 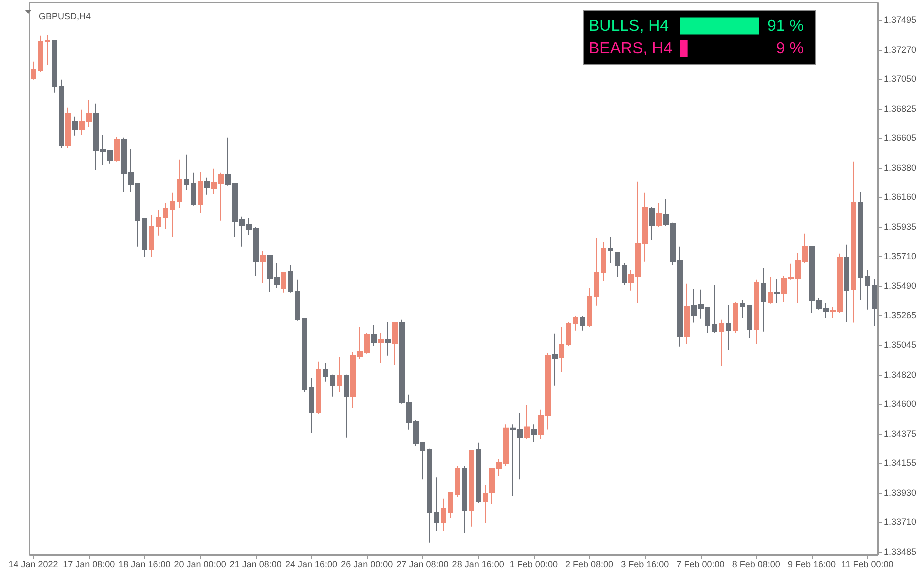 I want to click on x-tick-label: 20 Jan 00:00, so click(x=200, y=565).